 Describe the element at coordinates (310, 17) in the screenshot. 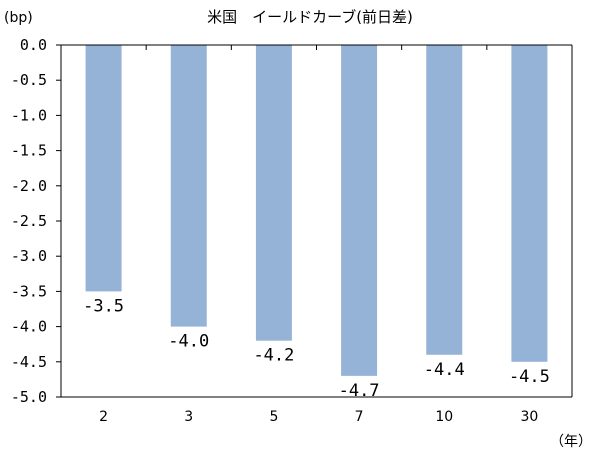

I see `chart-title: 米国 イールドカーブ(前日差)` at that location.